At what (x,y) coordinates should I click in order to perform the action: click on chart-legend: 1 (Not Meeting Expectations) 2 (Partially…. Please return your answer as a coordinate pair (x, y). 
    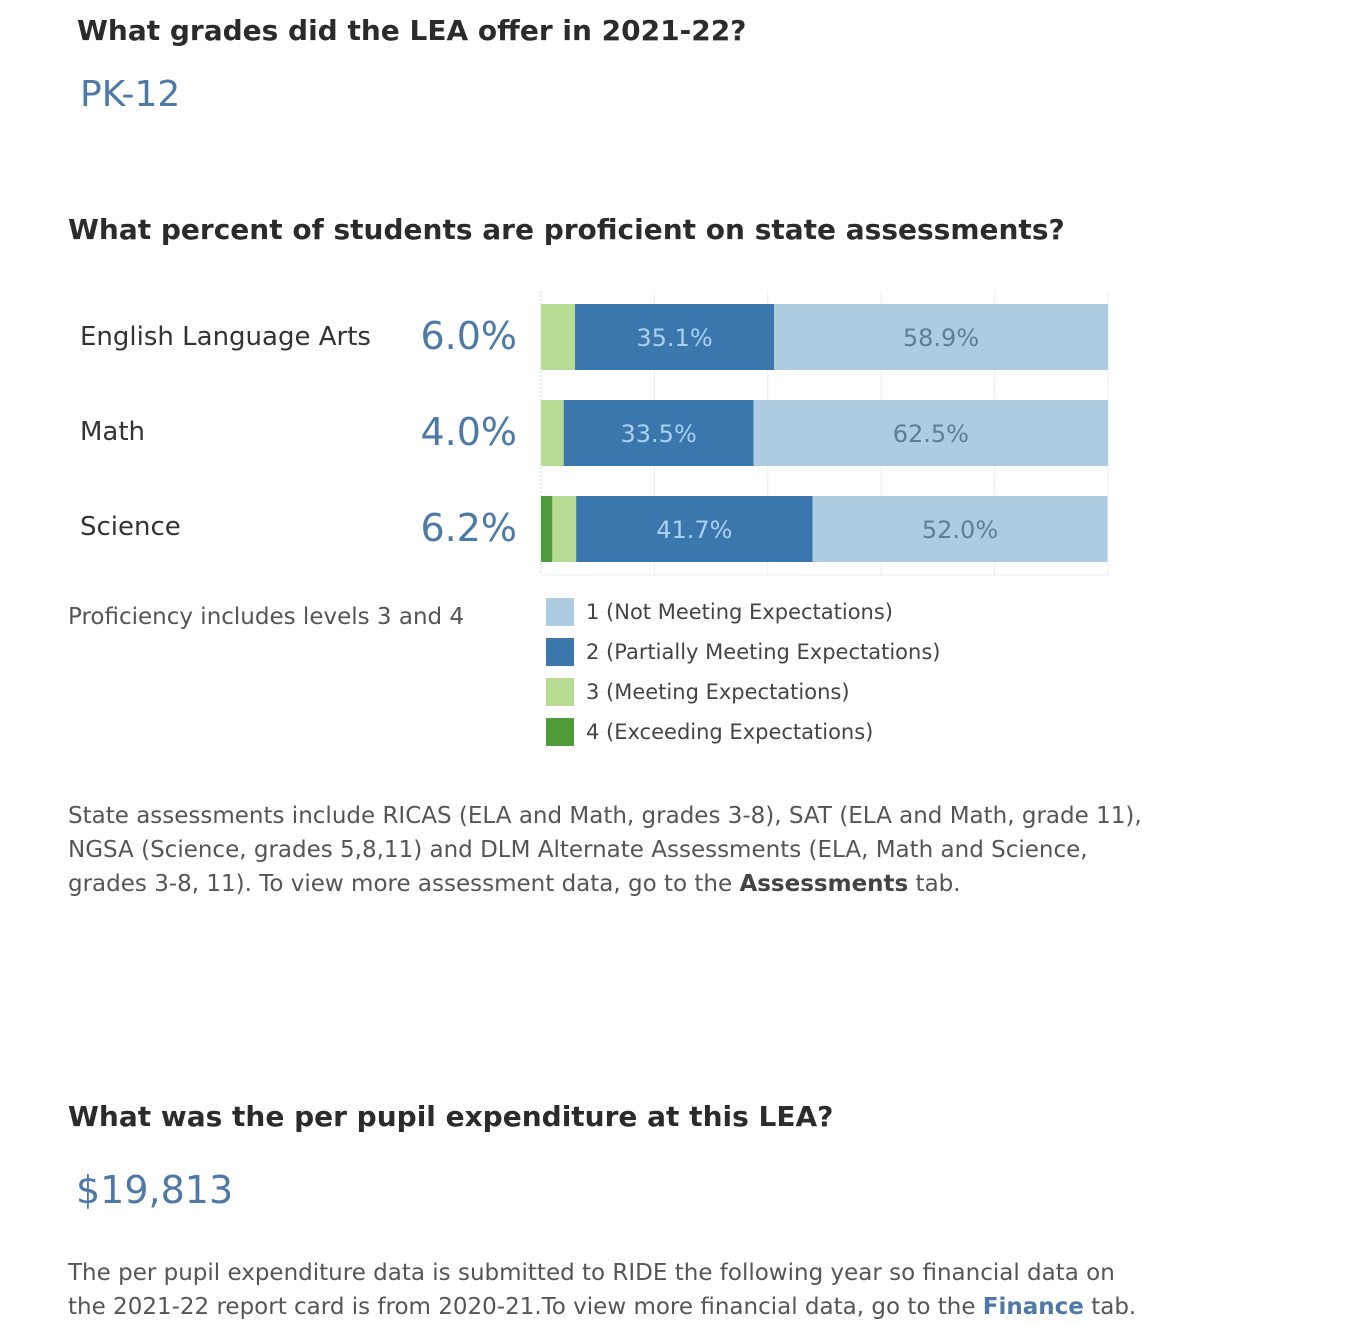
    Looking at the image, I should click on (743, 672).